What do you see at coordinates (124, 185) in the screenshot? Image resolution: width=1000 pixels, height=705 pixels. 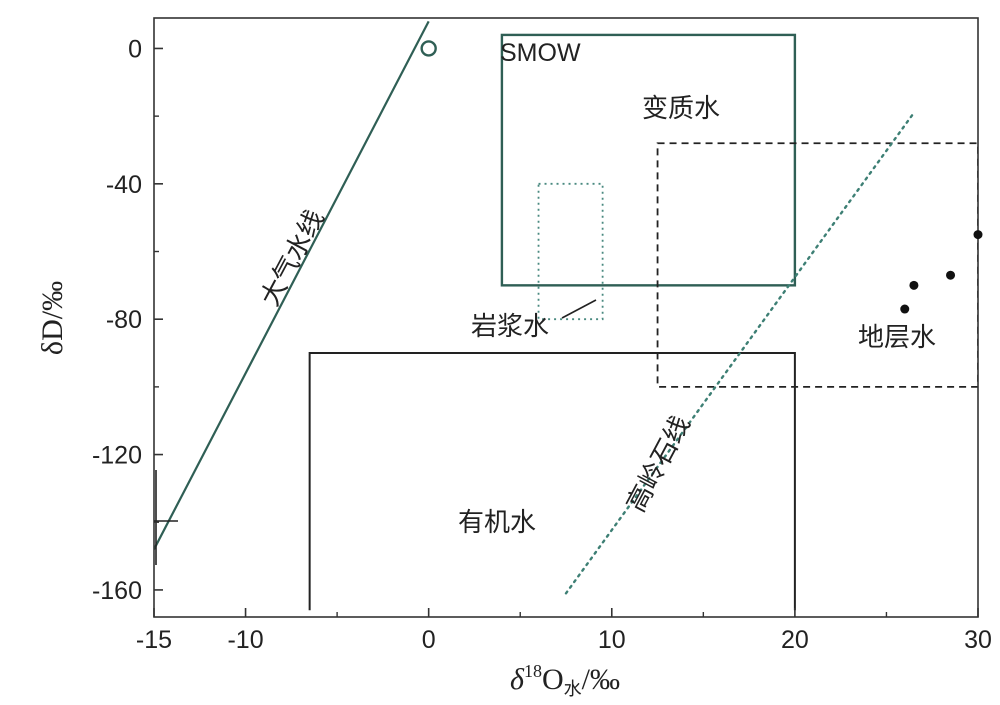 I see `y-tick-label-1: -40` at bounding box center [124, 185].